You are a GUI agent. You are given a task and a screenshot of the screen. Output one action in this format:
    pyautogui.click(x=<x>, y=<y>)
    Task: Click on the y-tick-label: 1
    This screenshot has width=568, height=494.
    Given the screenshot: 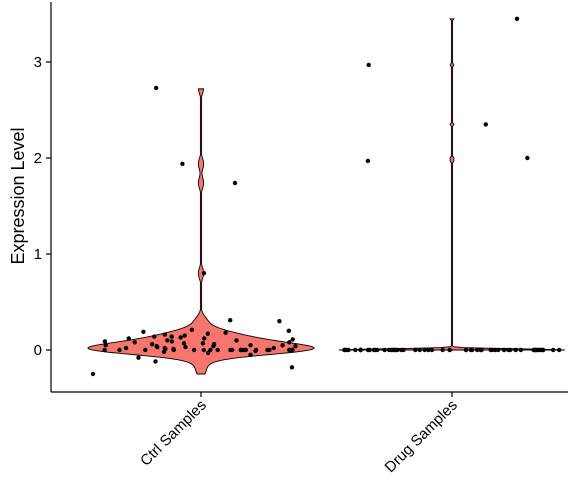 What is the action you would take?
    pyautogui.click(x=38, y=254)
    